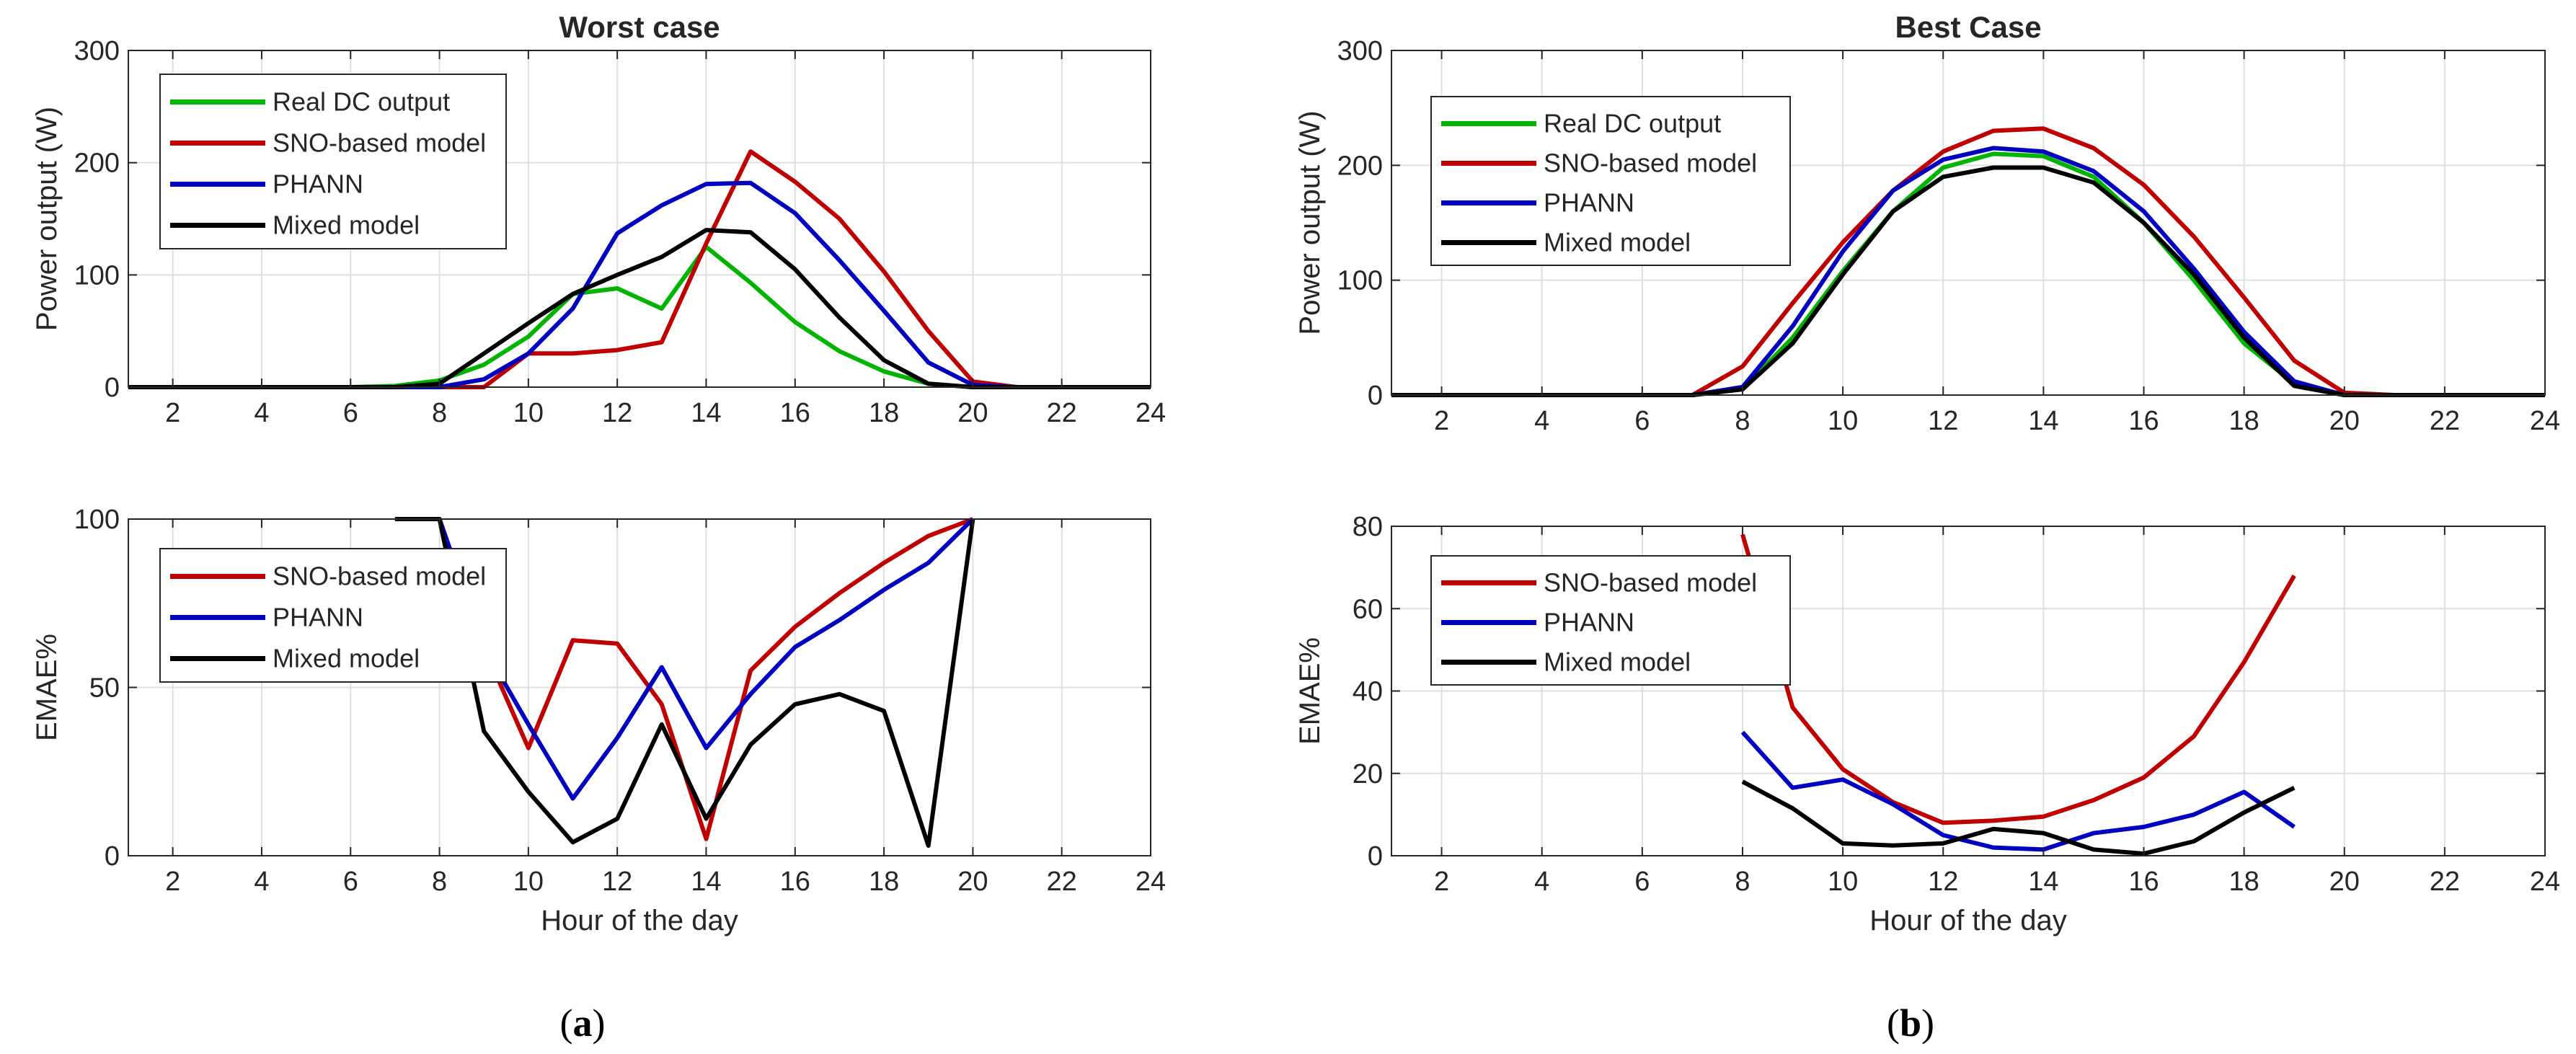 Image resolution: width=2576 pixels, height=1054 pixels. Describe the element at coordinates (1368, 774) in the screenshot. I see `y-tick-label: 20` at that location.